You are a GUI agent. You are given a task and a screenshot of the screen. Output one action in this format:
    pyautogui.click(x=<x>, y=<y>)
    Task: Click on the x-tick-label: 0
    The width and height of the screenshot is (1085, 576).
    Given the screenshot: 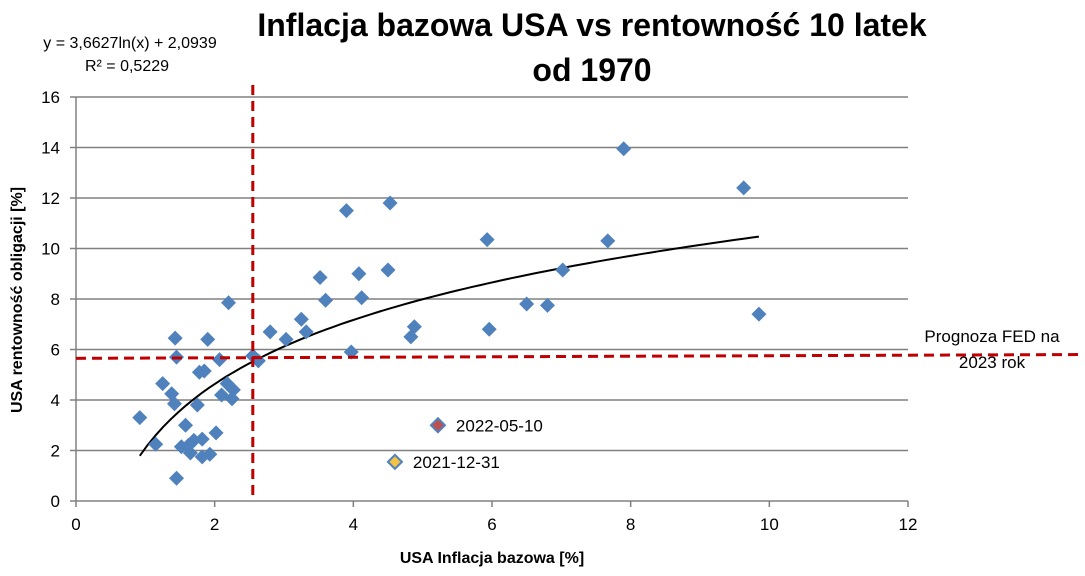 What is the action you would take?
    pyautogui.click(x=75, y=524)
    